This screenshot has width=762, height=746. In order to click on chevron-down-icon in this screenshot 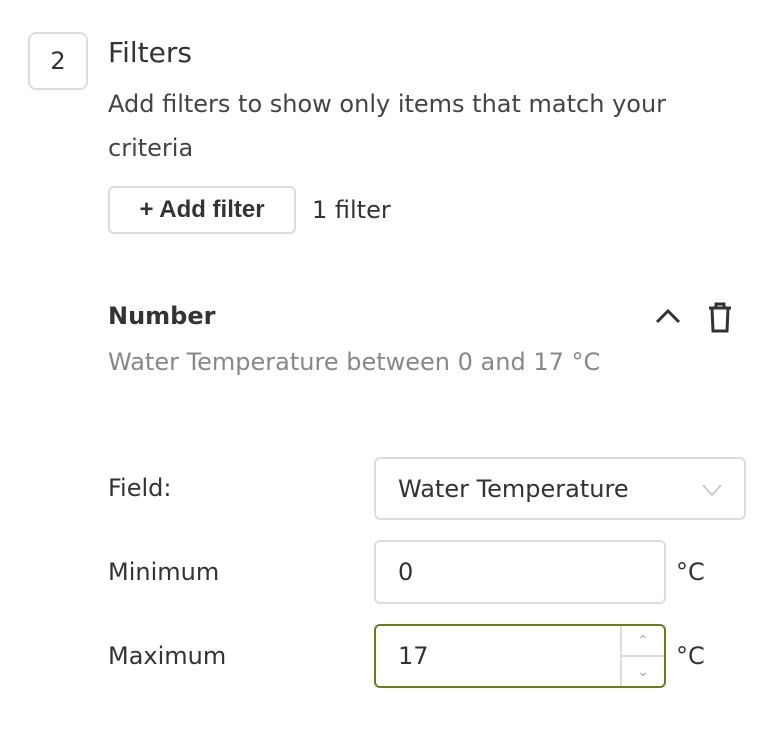, I will do `click(712, 490)`.